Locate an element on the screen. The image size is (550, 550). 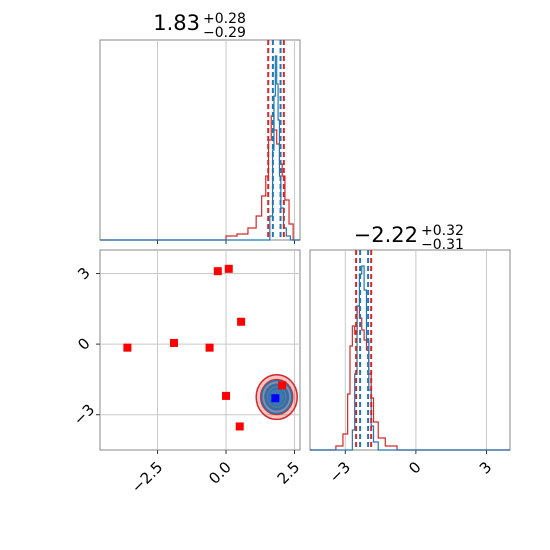
joint-y-tick-label: 3 is located at coordinates (83, 273).